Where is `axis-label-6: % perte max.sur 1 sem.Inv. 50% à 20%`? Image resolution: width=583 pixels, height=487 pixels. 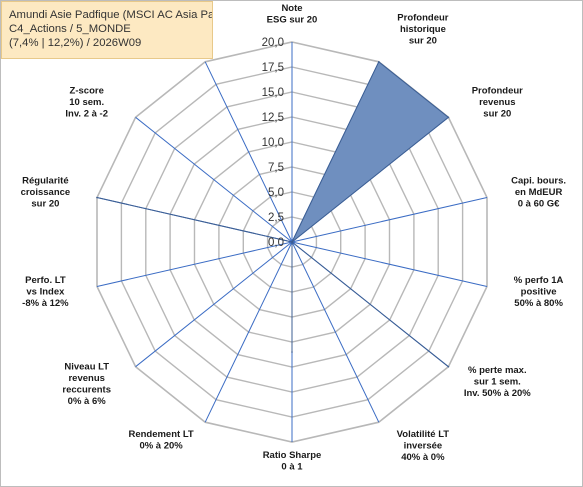 axis-label-6: % perte max.sur 1 sem.Inv. 50% à 20% is located at coordinates (497, 382).